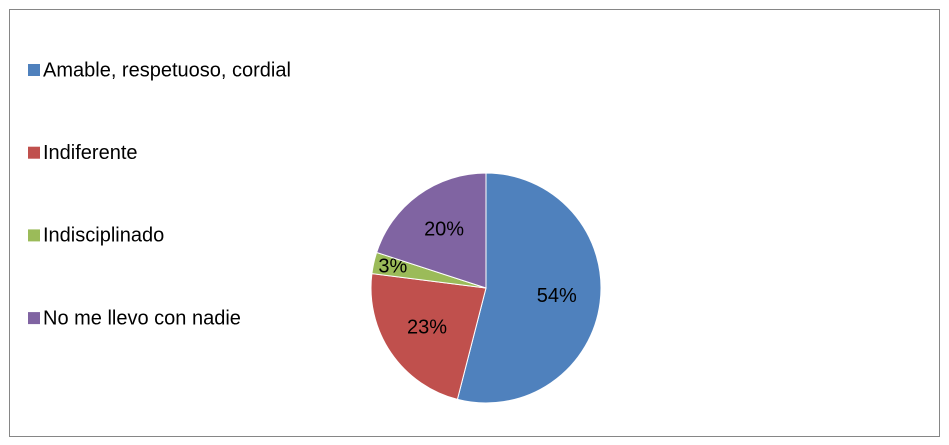  Describe the element at coordinates (103, 236) in the screenshot. I see `legend-label: Indisciplinado` at that location.